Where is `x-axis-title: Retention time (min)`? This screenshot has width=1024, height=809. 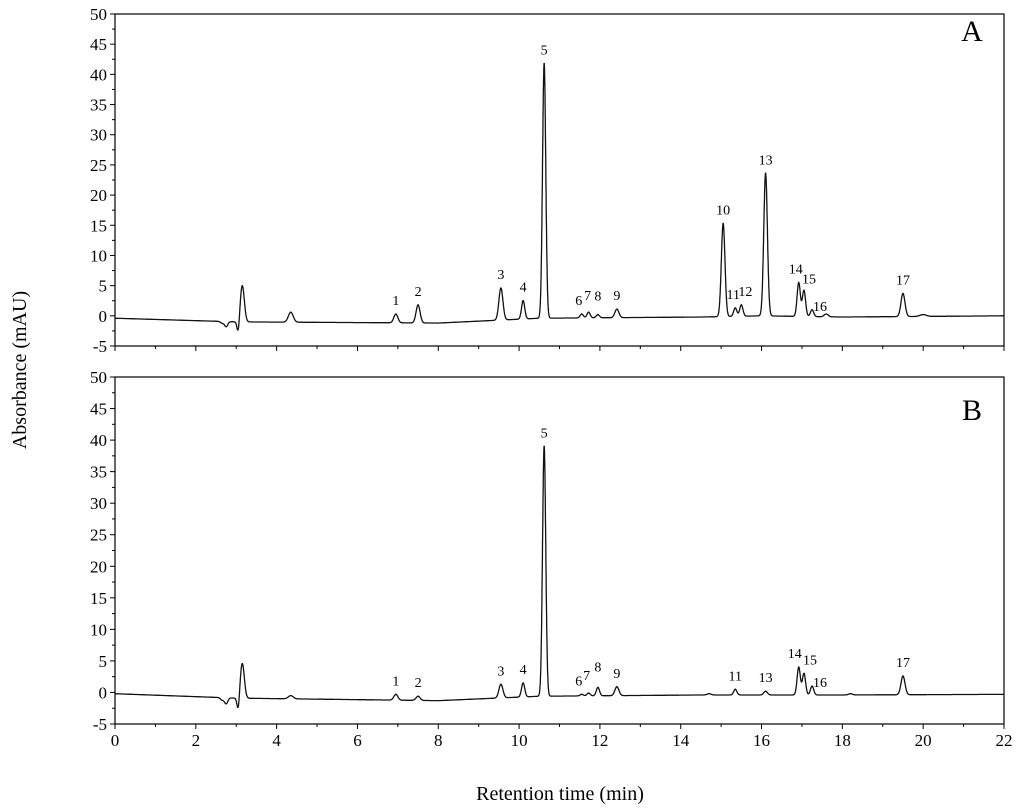 x-axis-title: Retention time (min) is located at coordinates (560, 794).